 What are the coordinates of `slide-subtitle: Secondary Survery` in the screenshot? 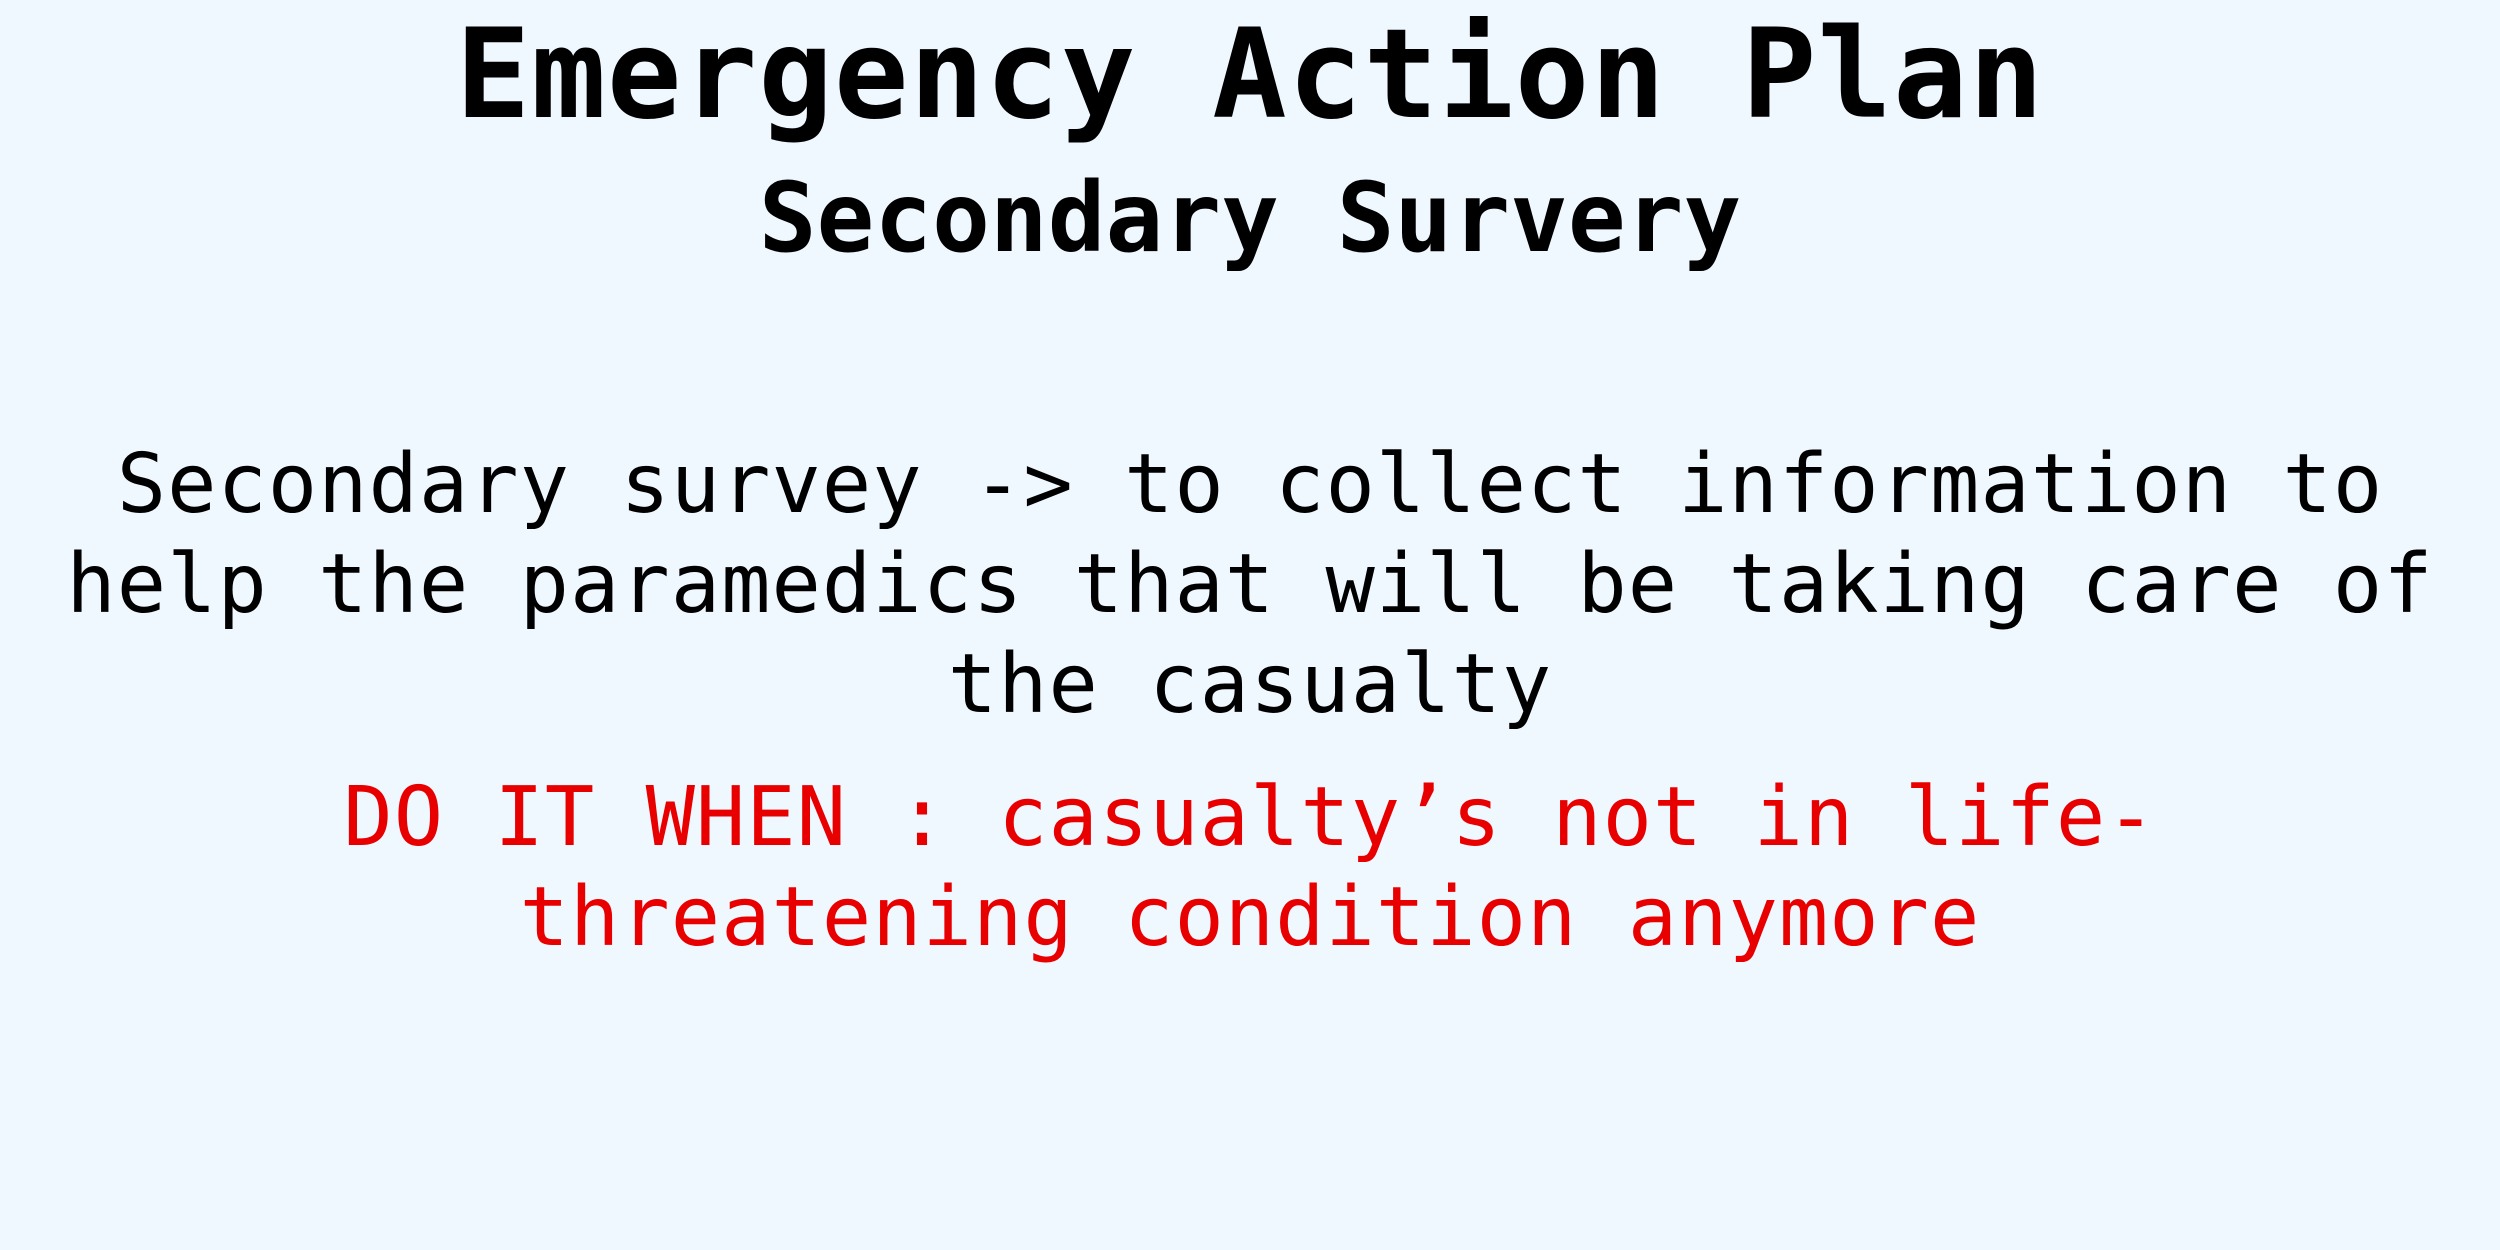 It's located at (1250, 218).